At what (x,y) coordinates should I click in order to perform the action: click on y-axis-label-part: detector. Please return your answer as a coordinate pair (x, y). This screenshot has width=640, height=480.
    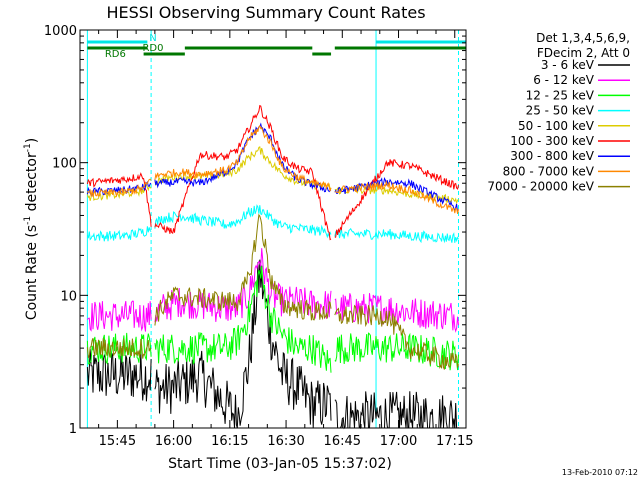
    Looking at the image, I should click on (32, 184).